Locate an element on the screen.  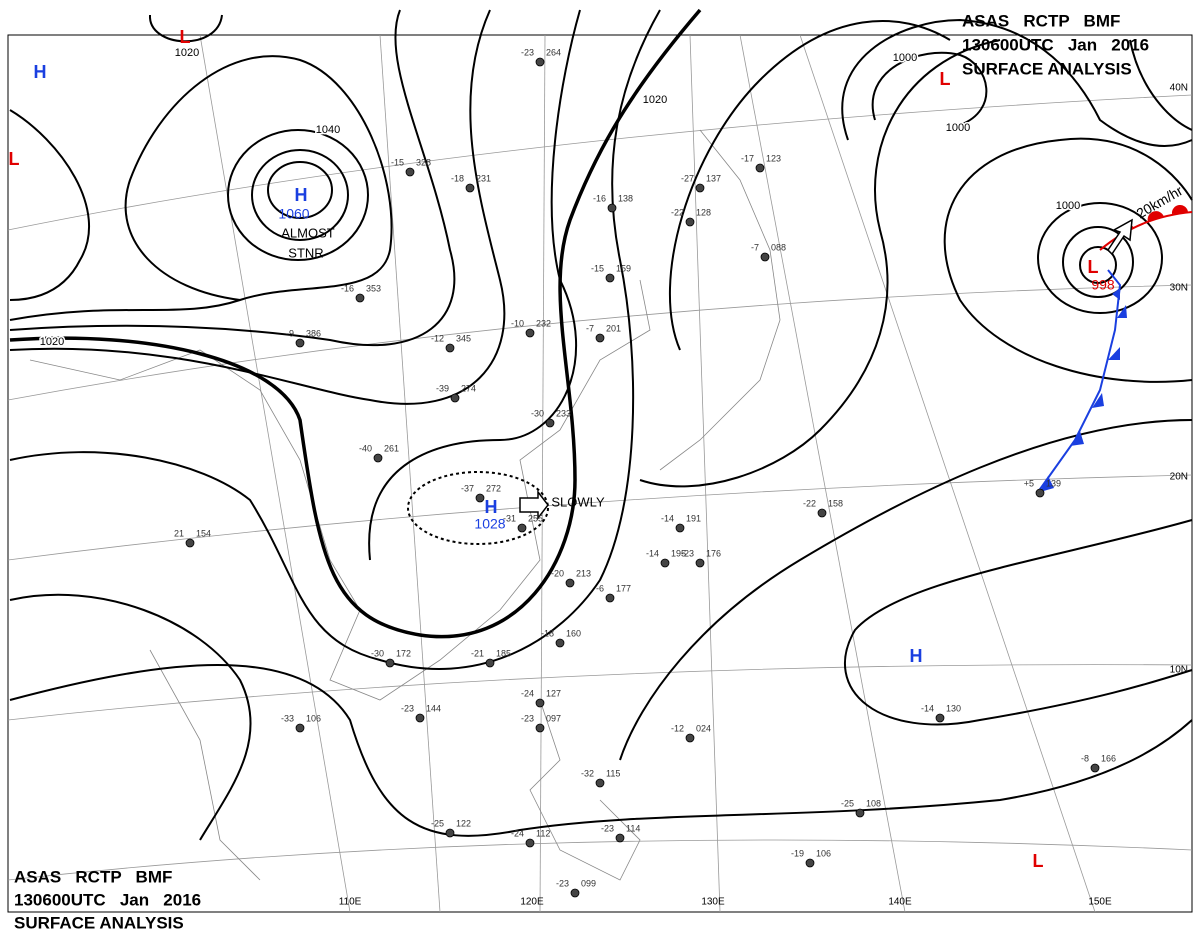
station-temperature: -14 is located at coordinates (667, 518).